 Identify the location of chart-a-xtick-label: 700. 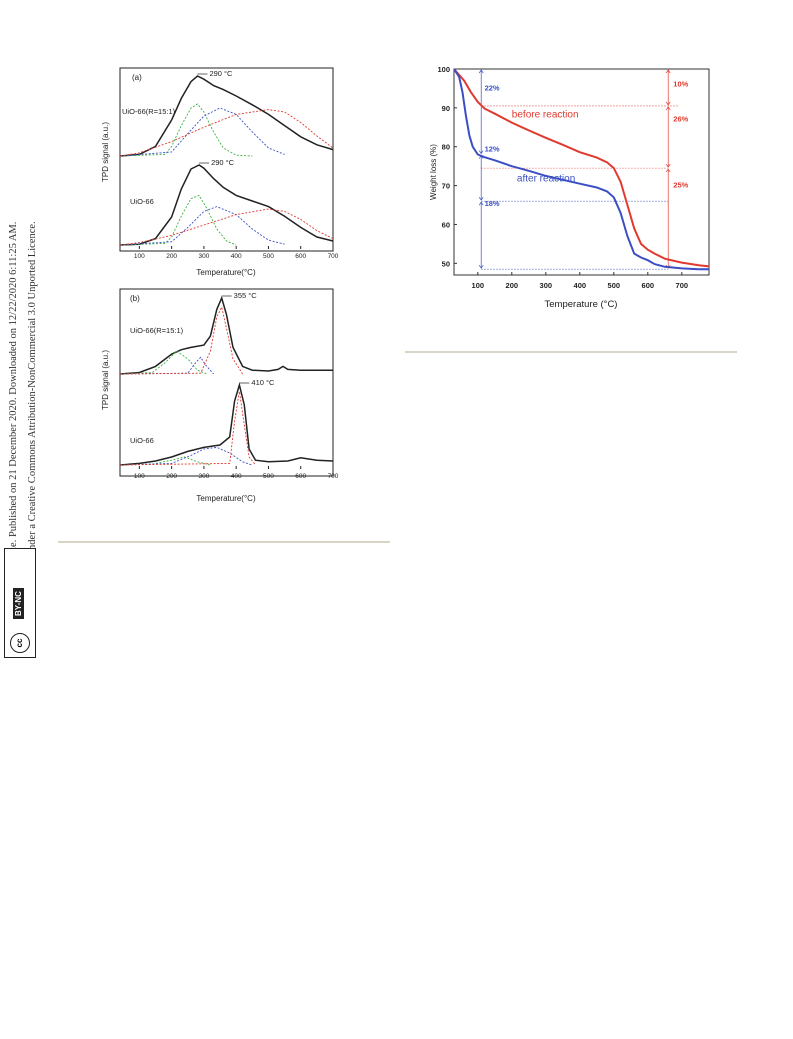
(333, 256).